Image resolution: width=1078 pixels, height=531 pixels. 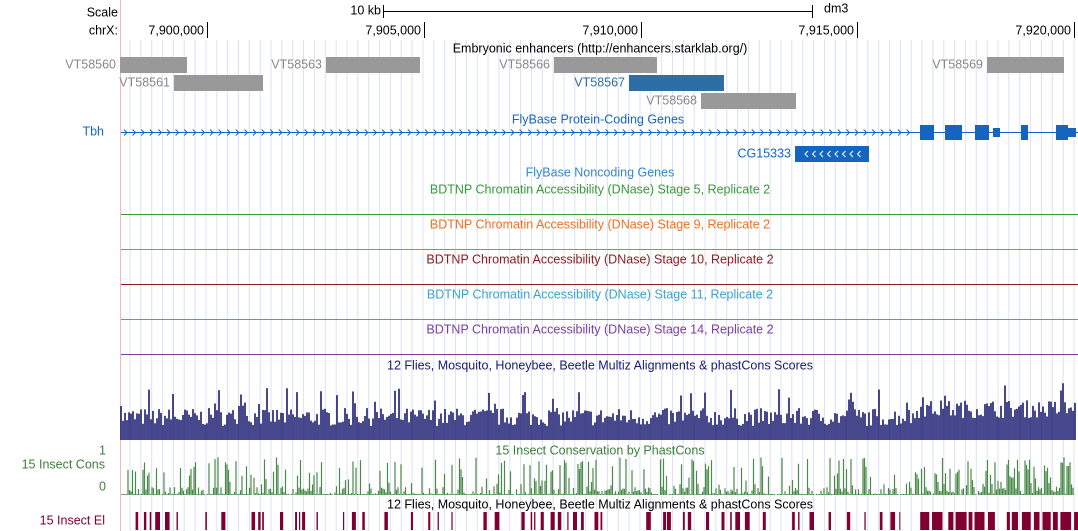 I want to click on assembly-label: dm3, so click(x=836, y=8).